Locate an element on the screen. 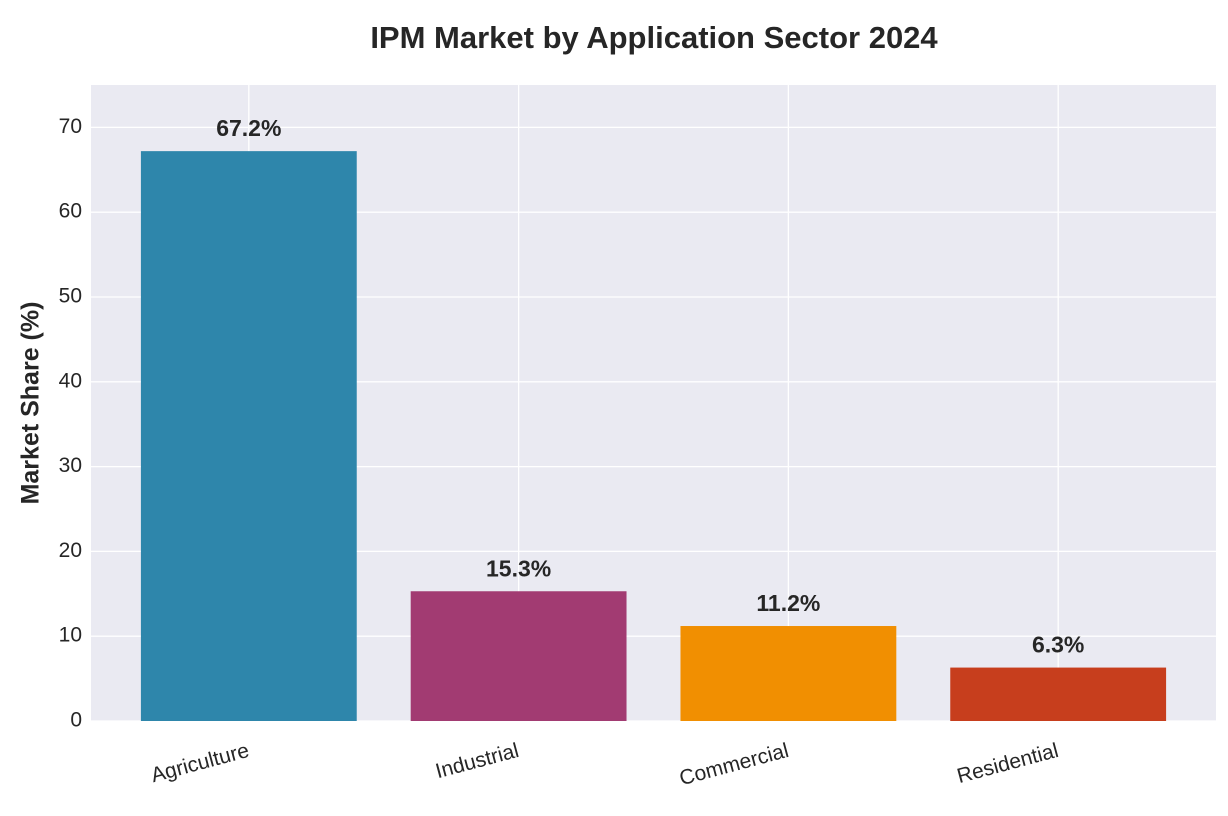 This screenshot has width=1228, height=816. y-tick-label: 50 is located at coordinates (70, 296).